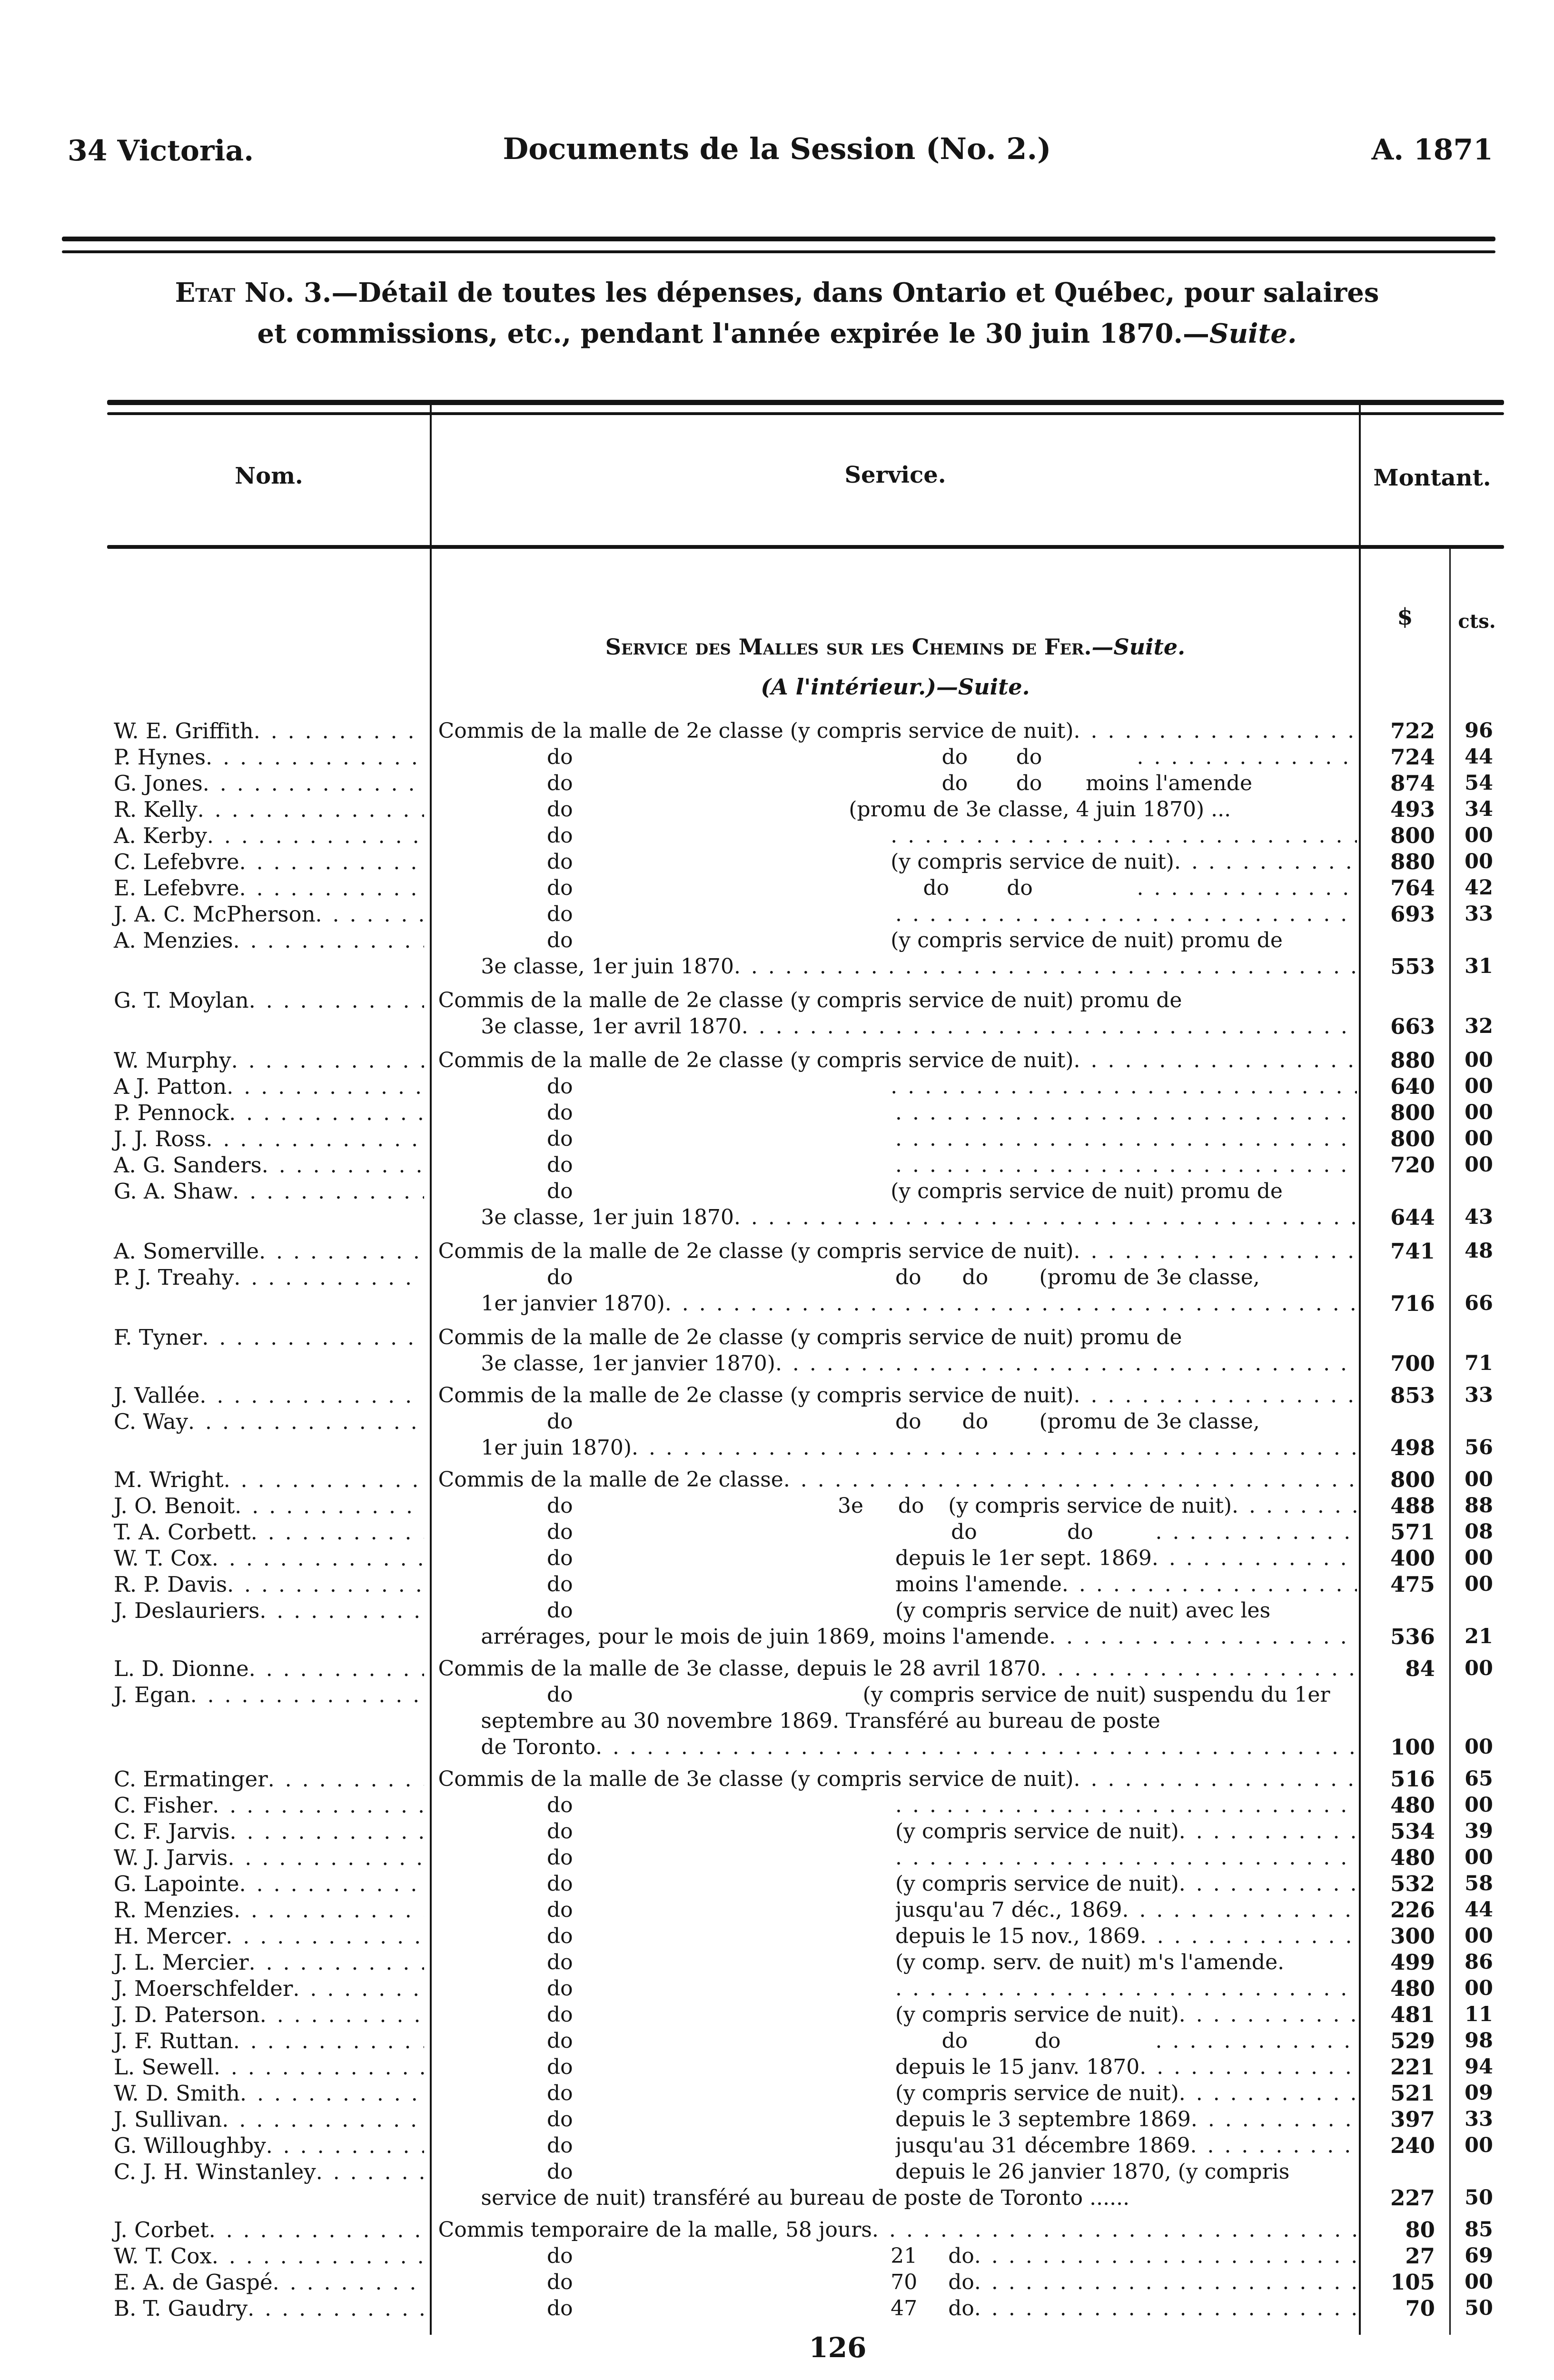 This screenshot has width=1554, height=2380. I want to click on service-text-fill: Commis de la malle de 2e classe, so click(898, 1480).